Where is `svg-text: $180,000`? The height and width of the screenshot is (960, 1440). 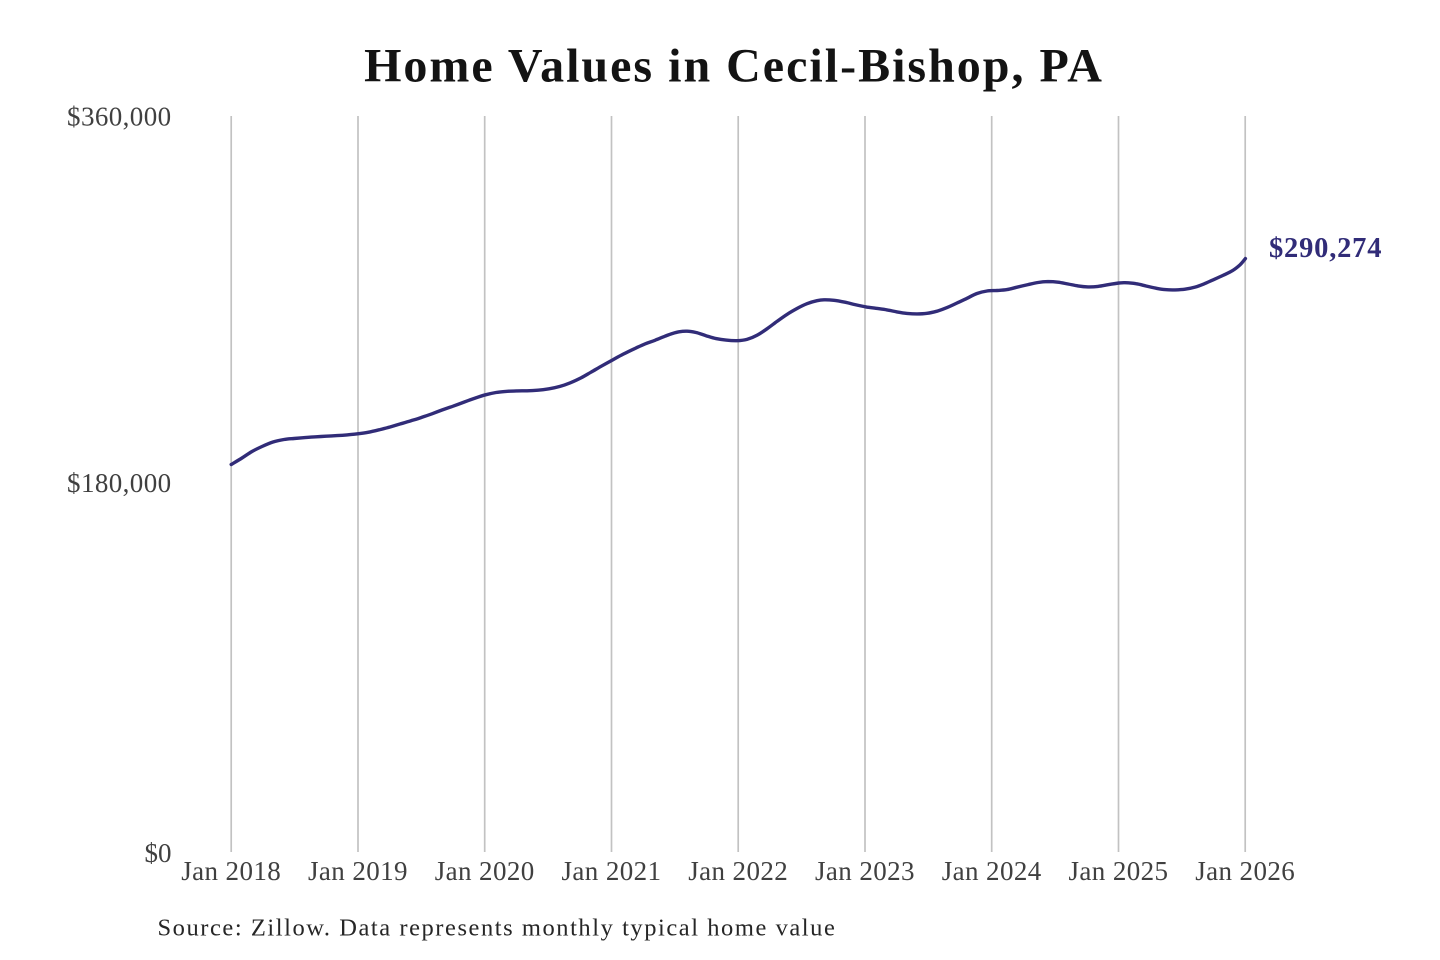 svg-text: $180,000 is located at coordinates (119, 483).